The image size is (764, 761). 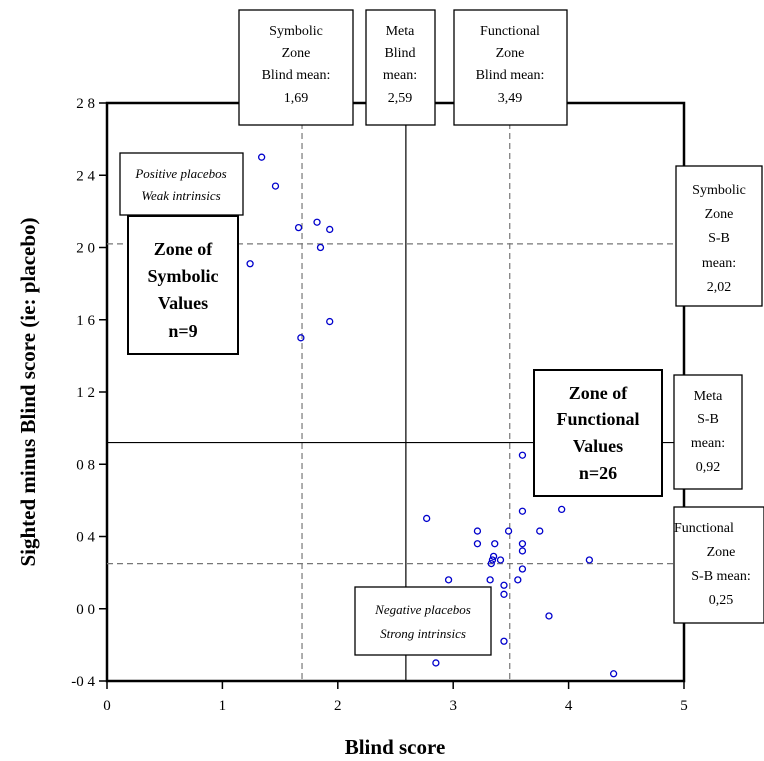 I want to click on annotation-line: S-B mean:, so click(x=721, y=576).